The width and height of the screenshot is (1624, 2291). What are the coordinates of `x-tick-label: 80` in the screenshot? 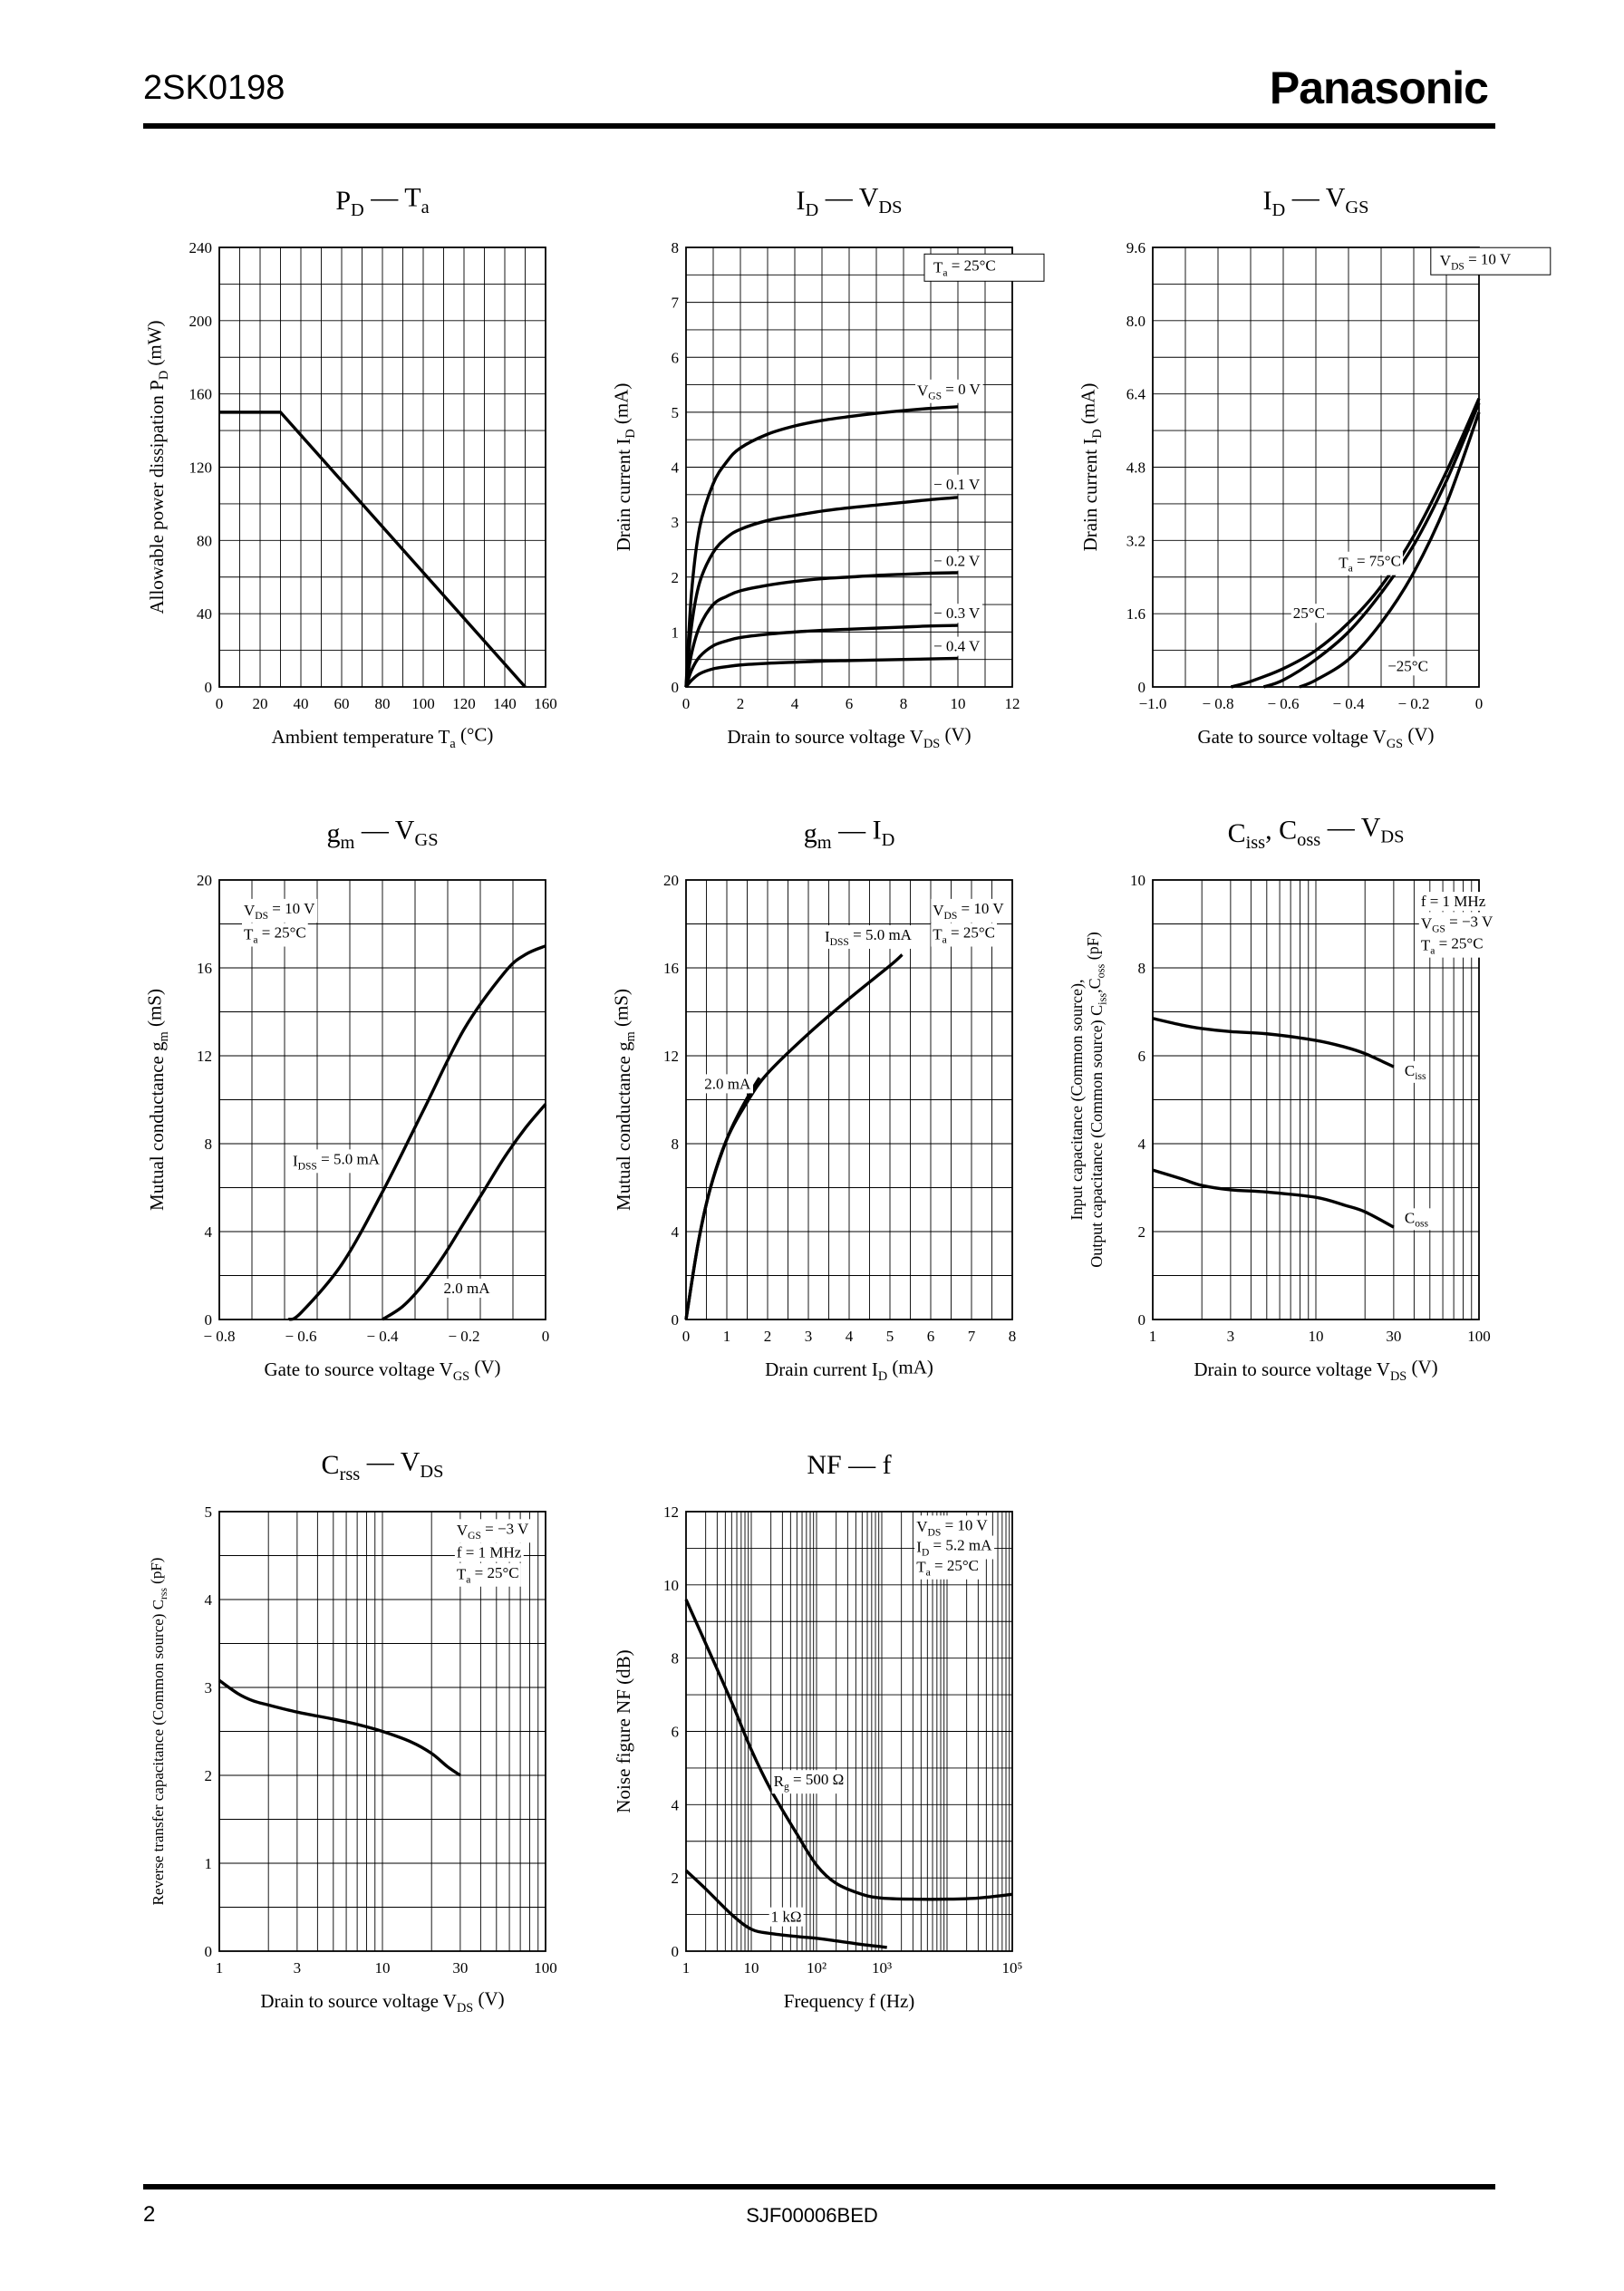 It's located at (383, 703).